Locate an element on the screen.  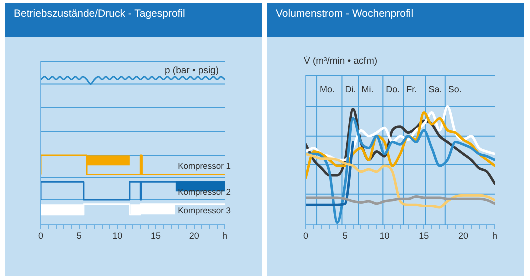
ref-line-label: Sa. is located at coordinates (435, 89).